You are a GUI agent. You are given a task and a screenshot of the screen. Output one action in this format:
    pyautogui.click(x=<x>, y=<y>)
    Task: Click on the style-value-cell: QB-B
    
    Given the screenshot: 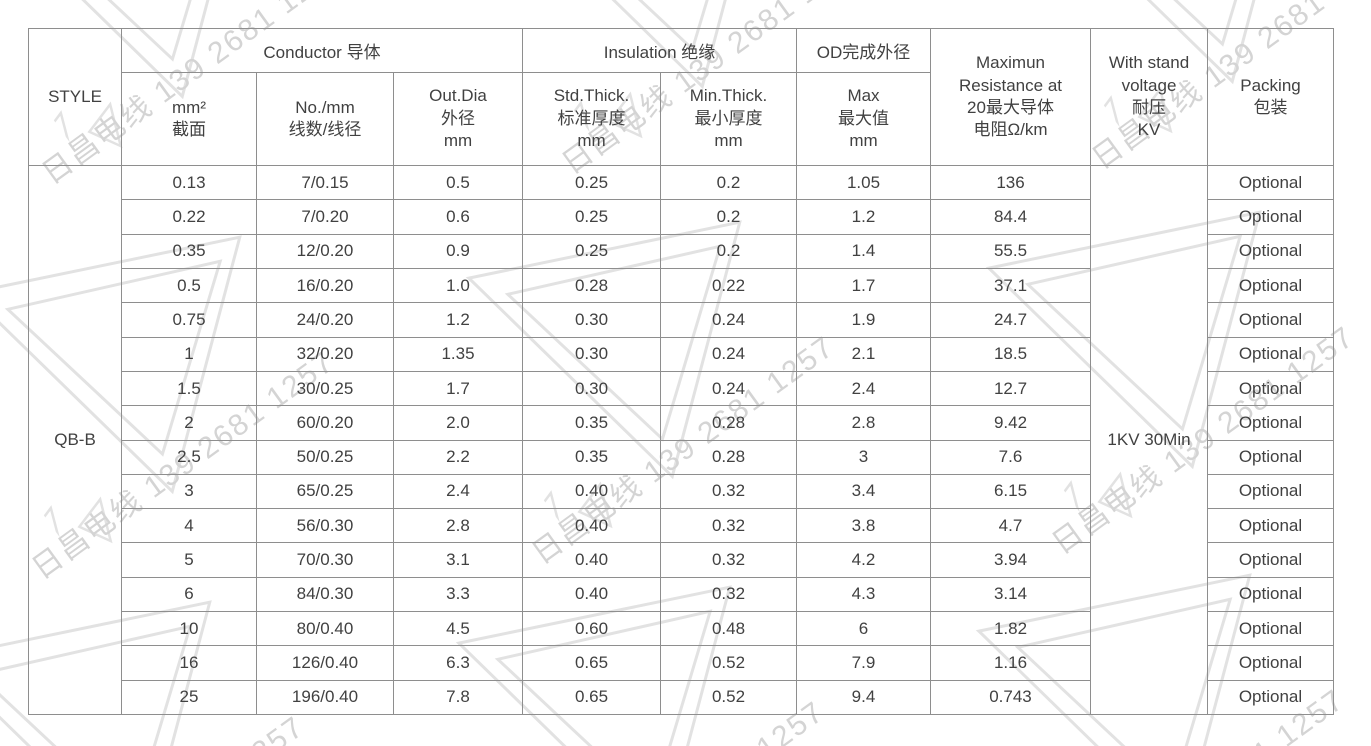 What is the action you would take?
    pyautogui.click(x=75, y=440)
    